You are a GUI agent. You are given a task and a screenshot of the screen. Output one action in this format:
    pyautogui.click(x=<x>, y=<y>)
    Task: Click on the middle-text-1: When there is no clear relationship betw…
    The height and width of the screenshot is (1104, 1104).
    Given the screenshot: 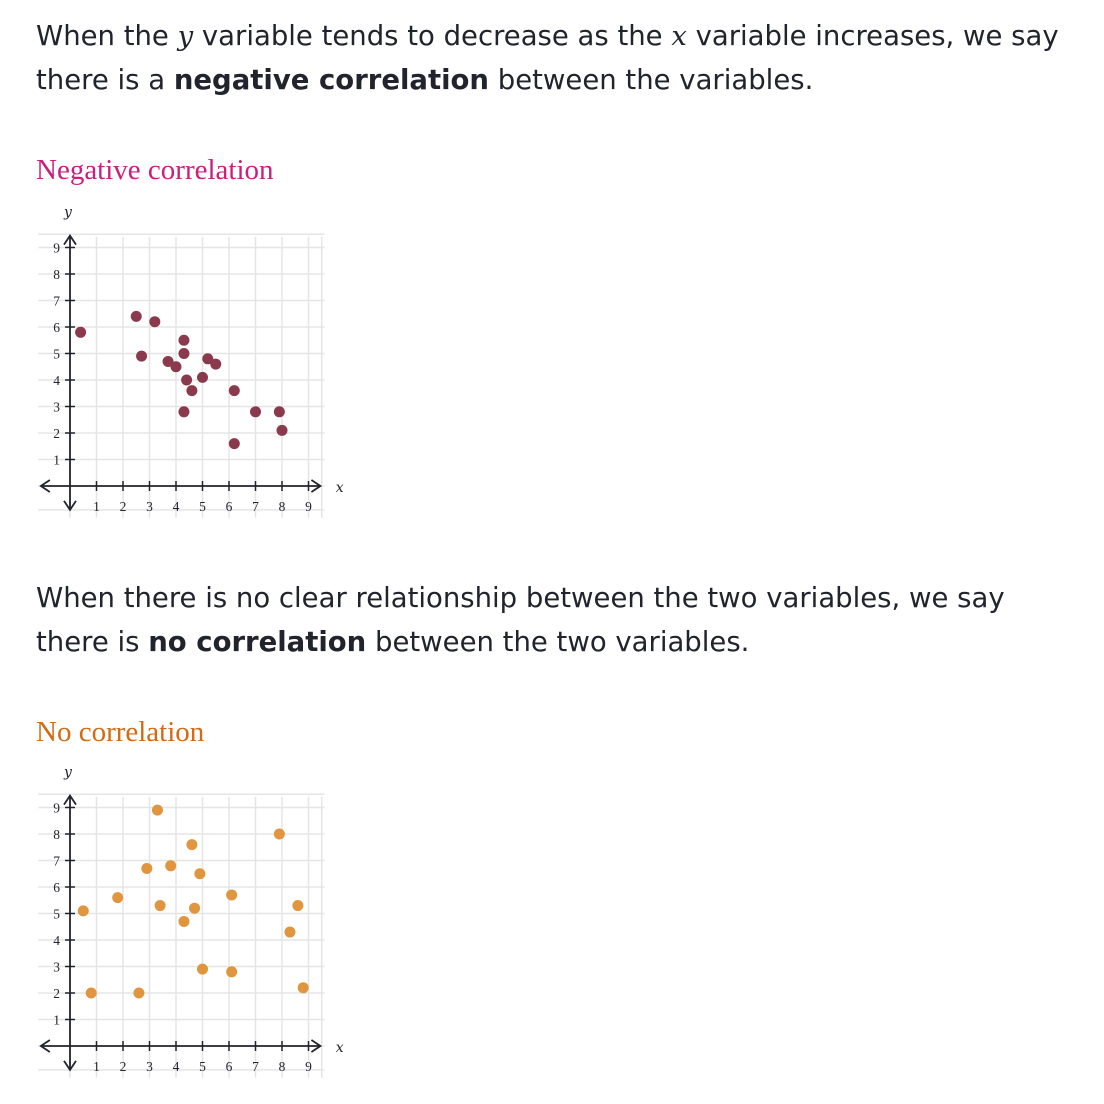 What is the action you would take?
    pyautogui.click(x=520, y=620)
    